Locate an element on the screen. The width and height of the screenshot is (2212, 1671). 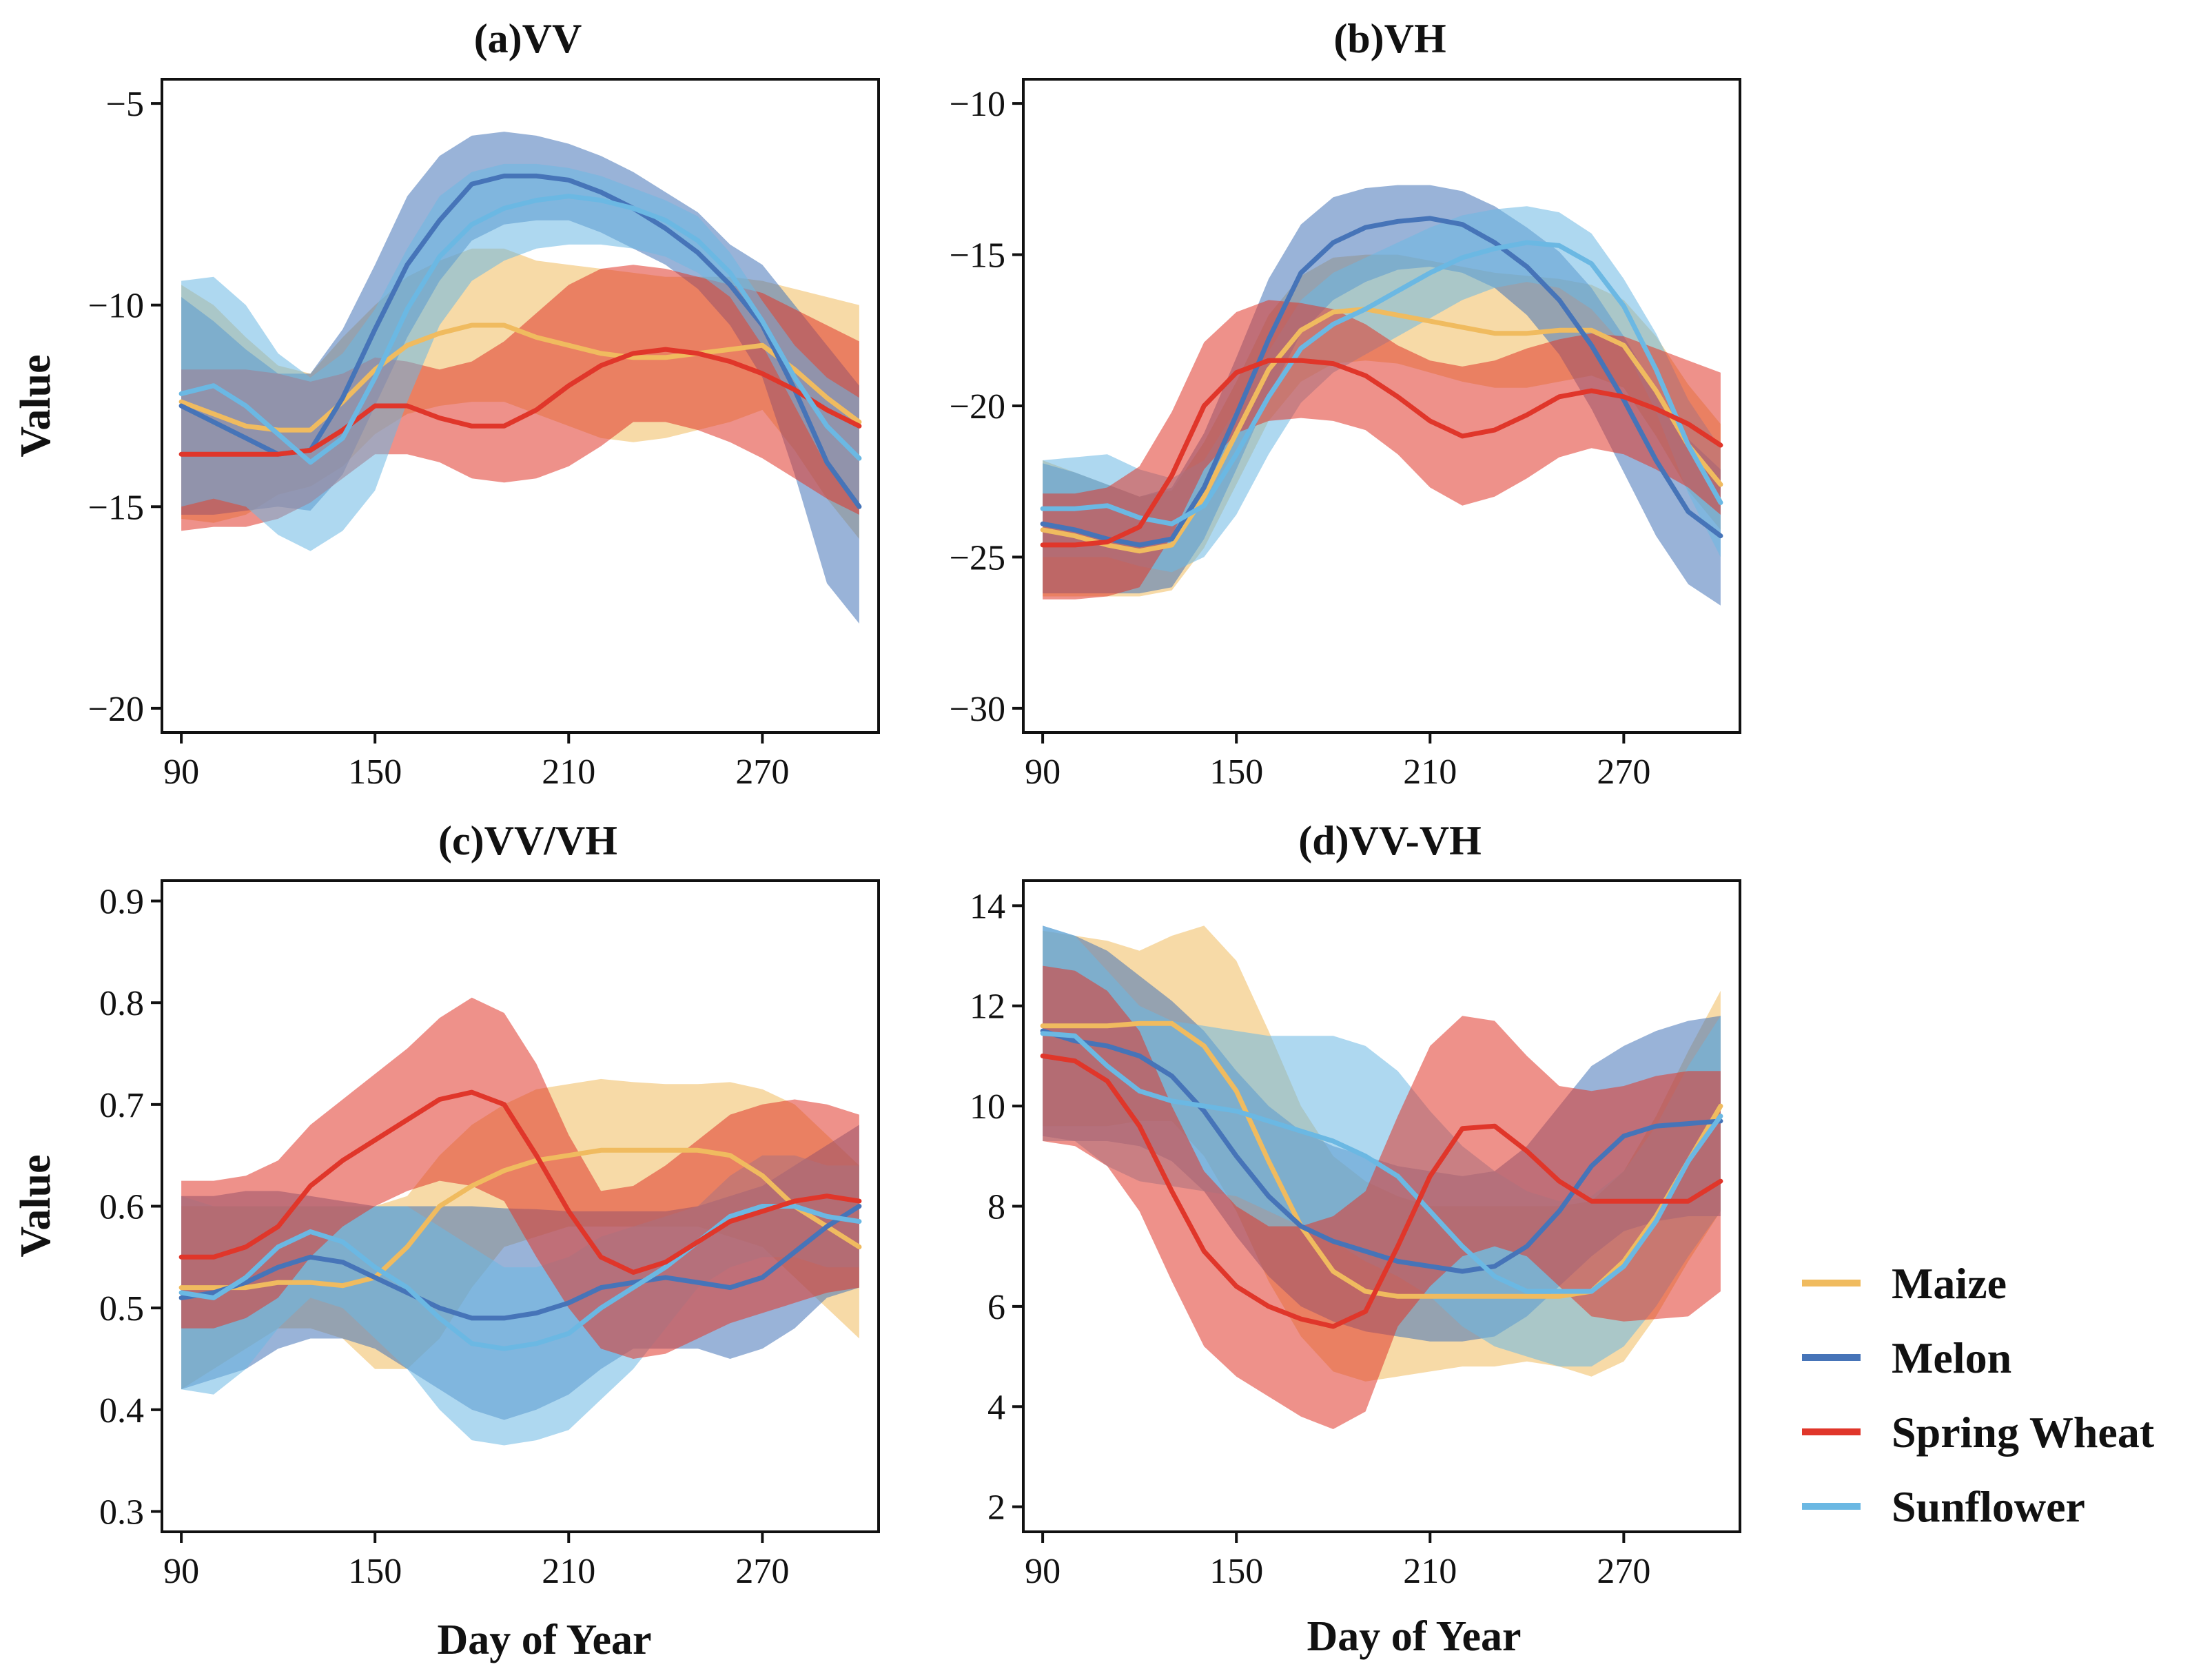
legend-label-maize: Maize is located at coordinates (1949, 1283).